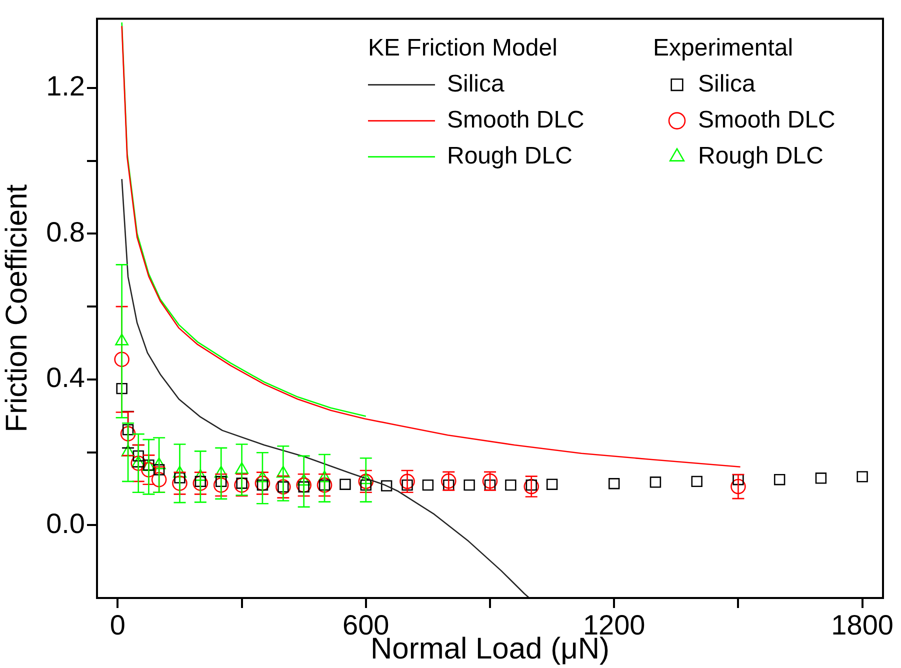 The width and height of the screenshot is (901, 668). What do you see at coordinates (65, 378) in the screenshot?
I see `y-tick-label: 0.4` at bounding box center [65, 378].